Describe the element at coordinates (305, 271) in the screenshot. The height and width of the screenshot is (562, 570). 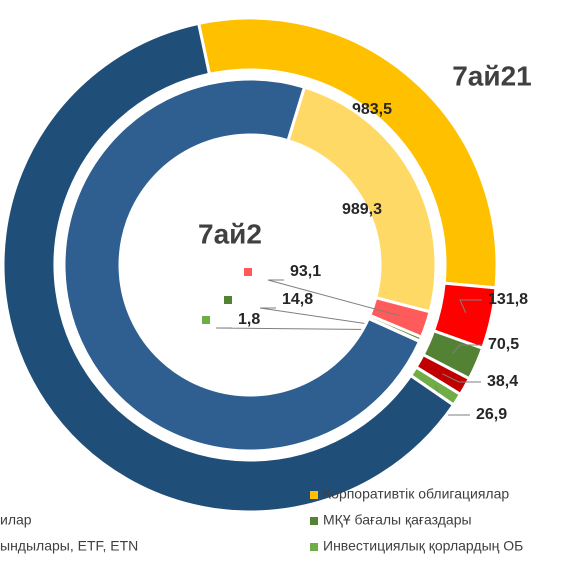
I see `data-label: 93,1` at that location.